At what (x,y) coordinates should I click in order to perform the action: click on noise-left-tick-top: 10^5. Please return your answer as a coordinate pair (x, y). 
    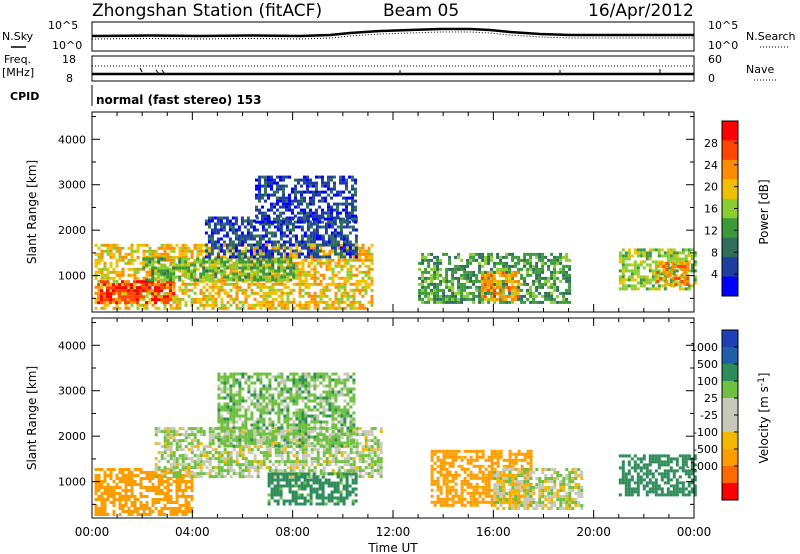
    Looking at the image, I should click on (63, 25).